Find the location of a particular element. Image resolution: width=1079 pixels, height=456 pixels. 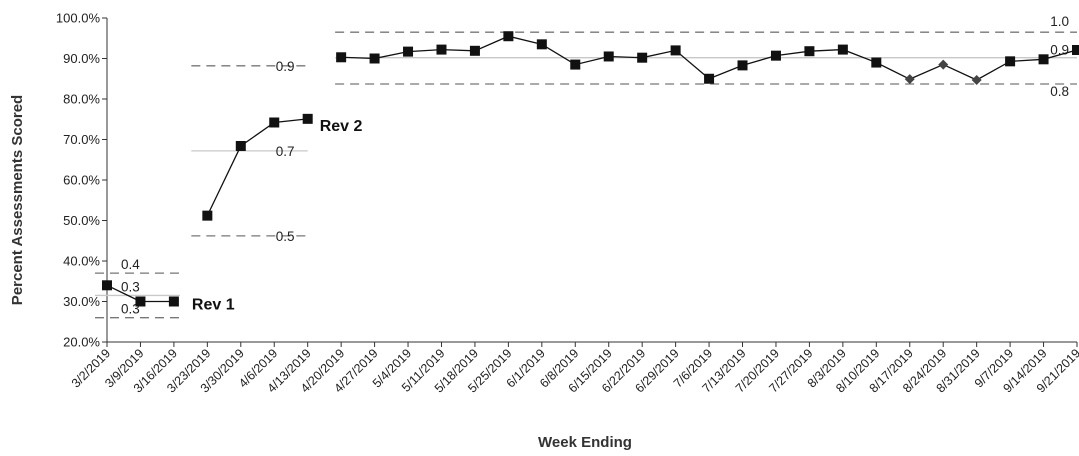

y-axis-title: Percent Assessments Scored is located at coordinates (17, 200).